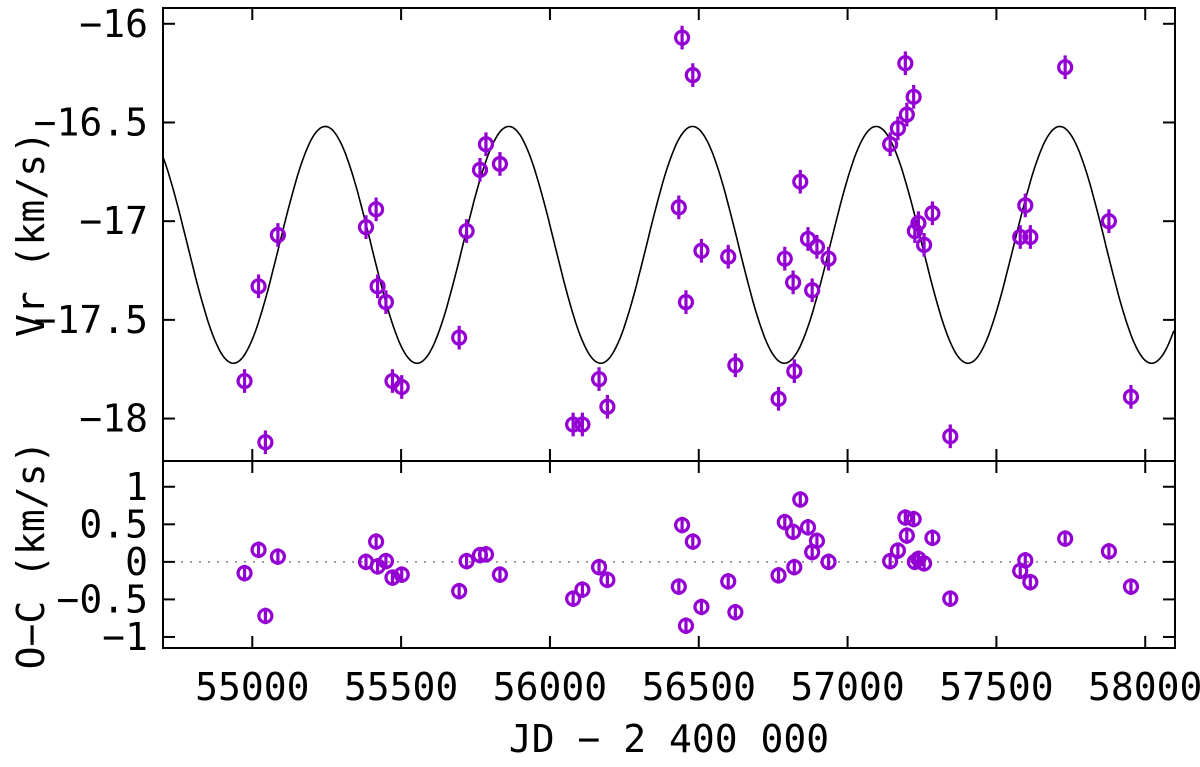  What do you see at coordinates (1144, 687) in the screenshot?
I see `x-tick-label: 58000` at bounding box center [1144, 687].